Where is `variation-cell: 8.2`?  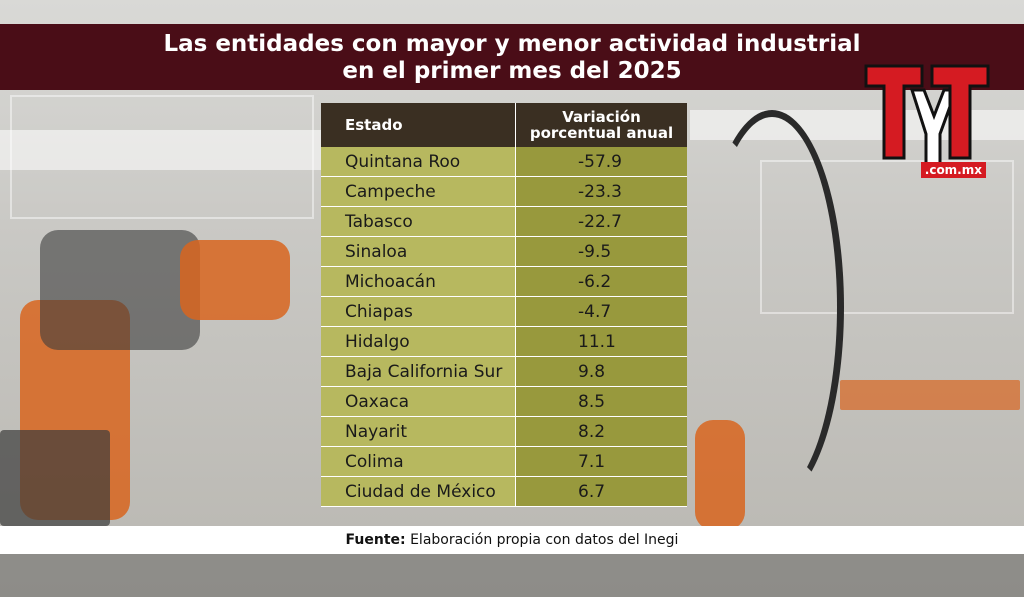 variation-cell: 8.2 is located at coordinates (601, 431).